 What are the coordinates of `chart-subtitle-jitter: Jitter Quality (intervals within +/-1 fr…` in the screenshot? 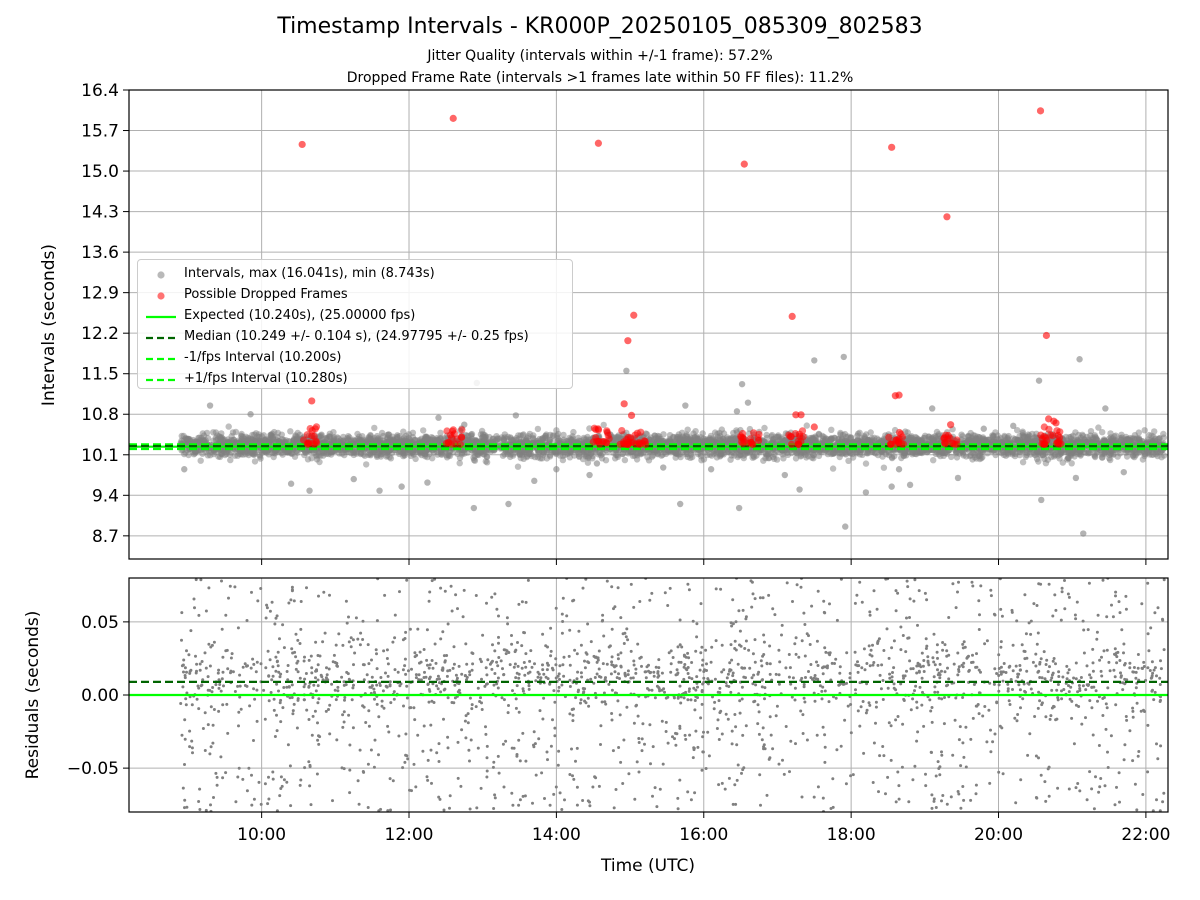 It's located at (600, 56).